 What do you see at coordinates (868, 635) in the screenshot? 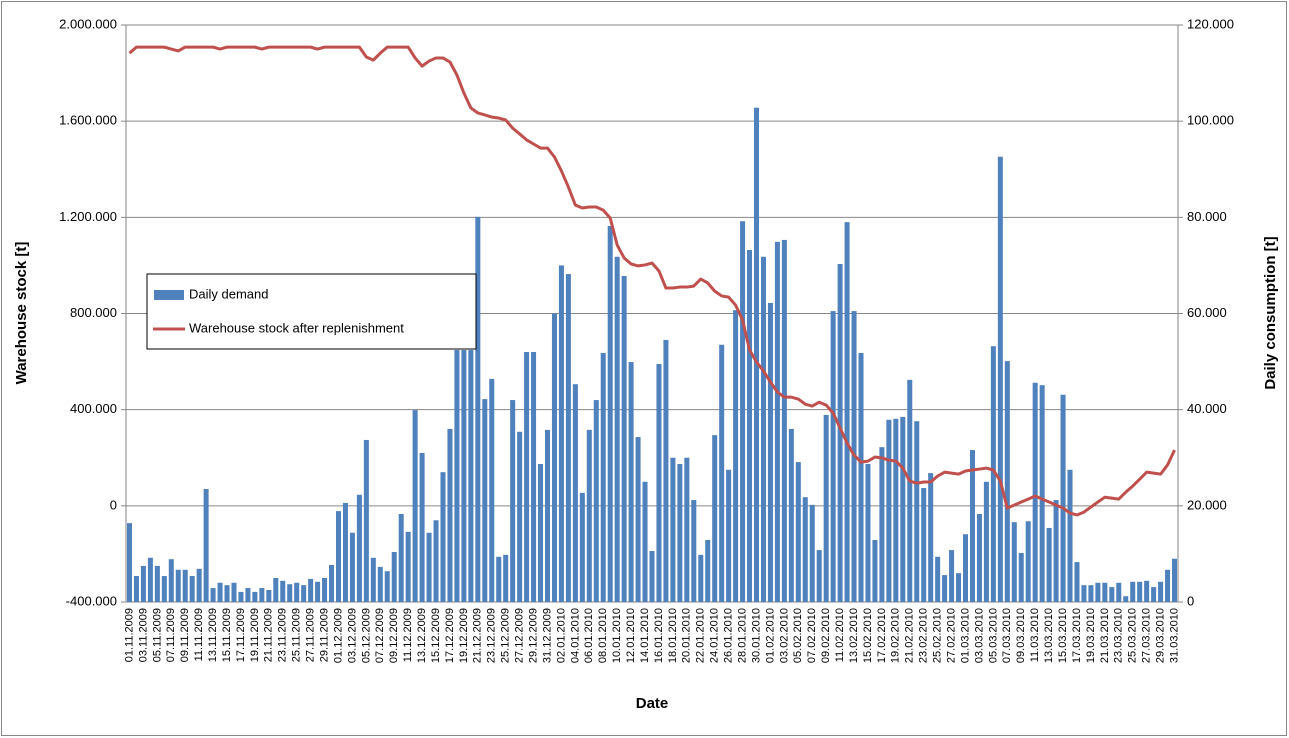
I see `x-tick-label: 15.02.2010` at bounding box center [868, 635].